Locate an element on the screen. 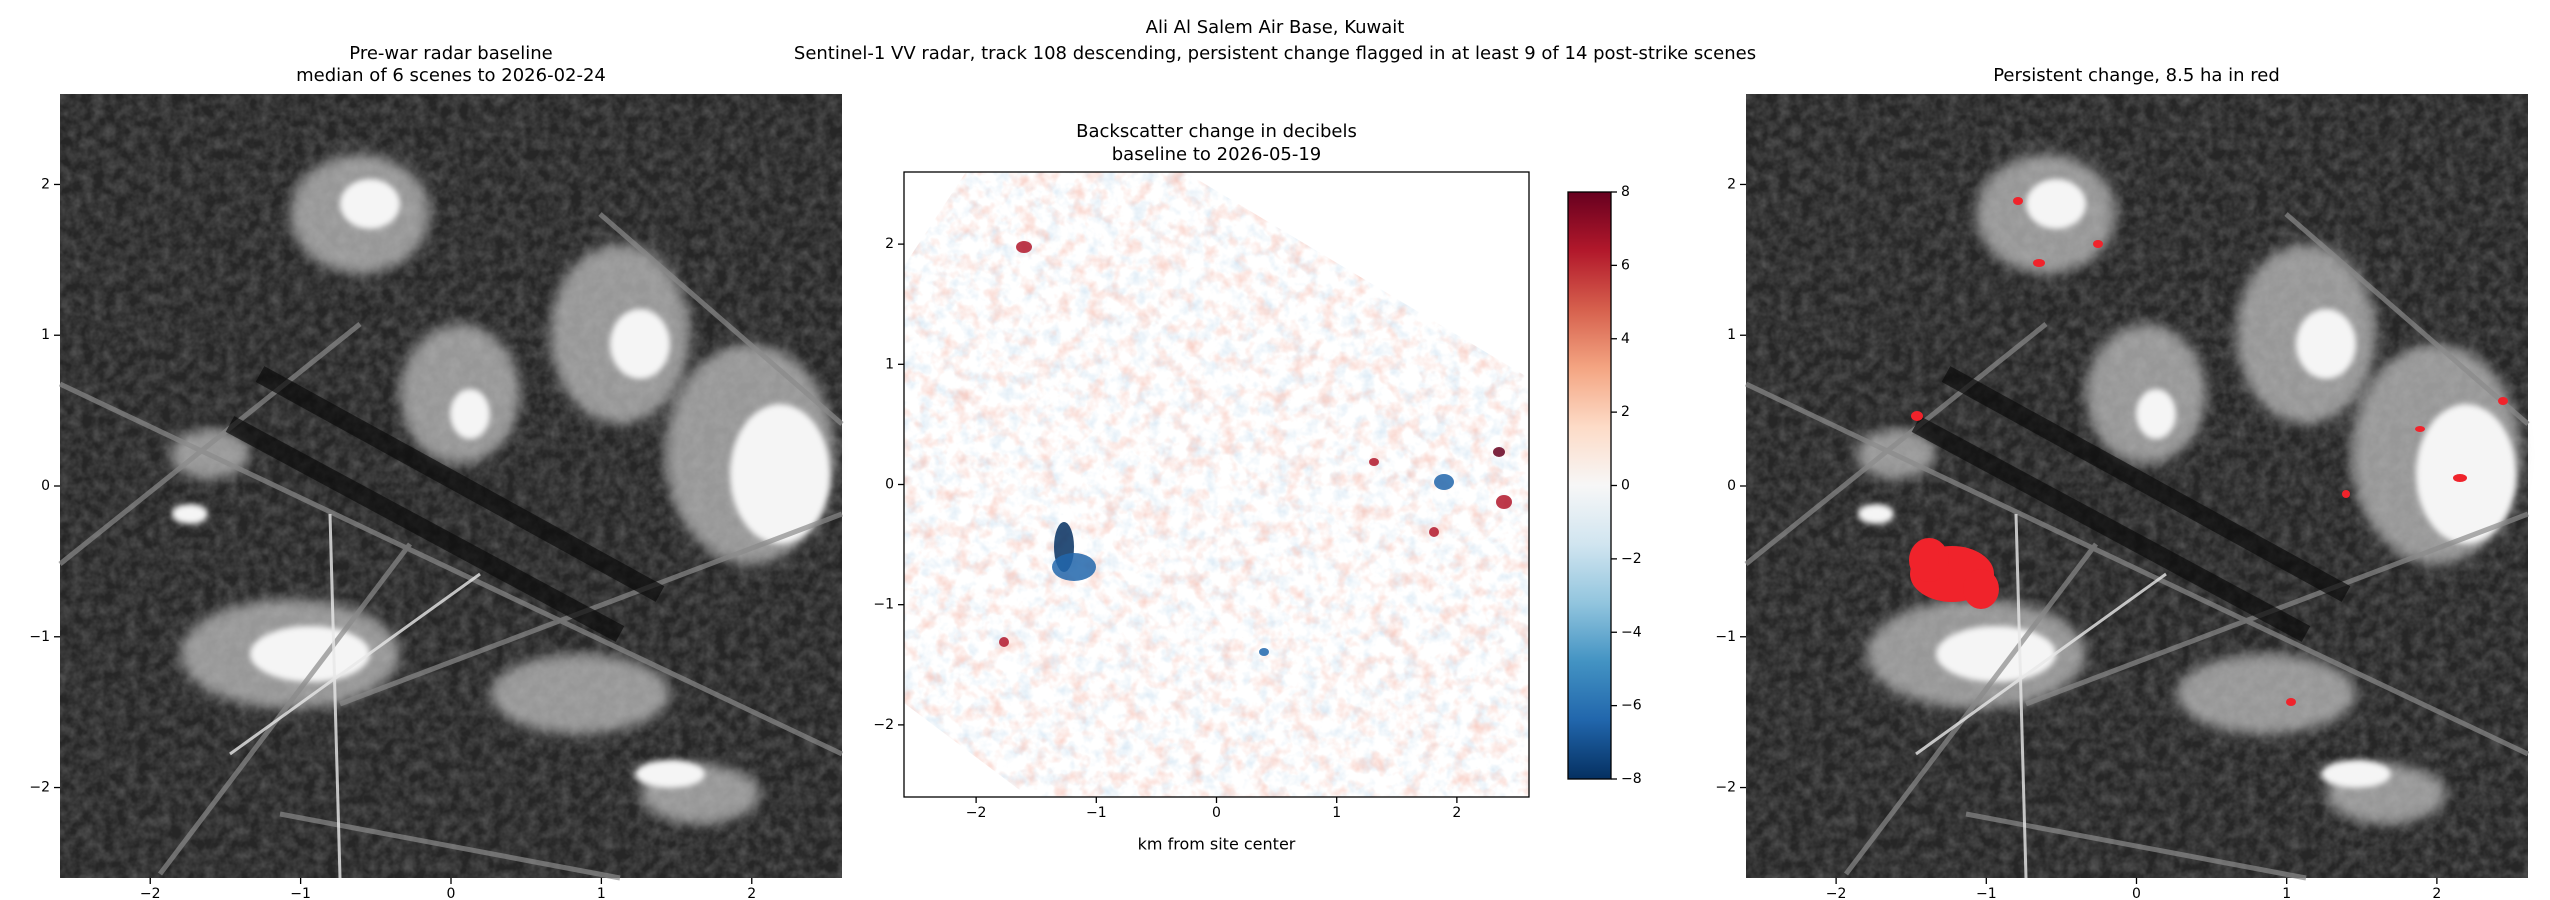 The height and width of the screenshot is (900, 2550). colorbar-tick-label: −4 is located at coordinates (1631, 632).